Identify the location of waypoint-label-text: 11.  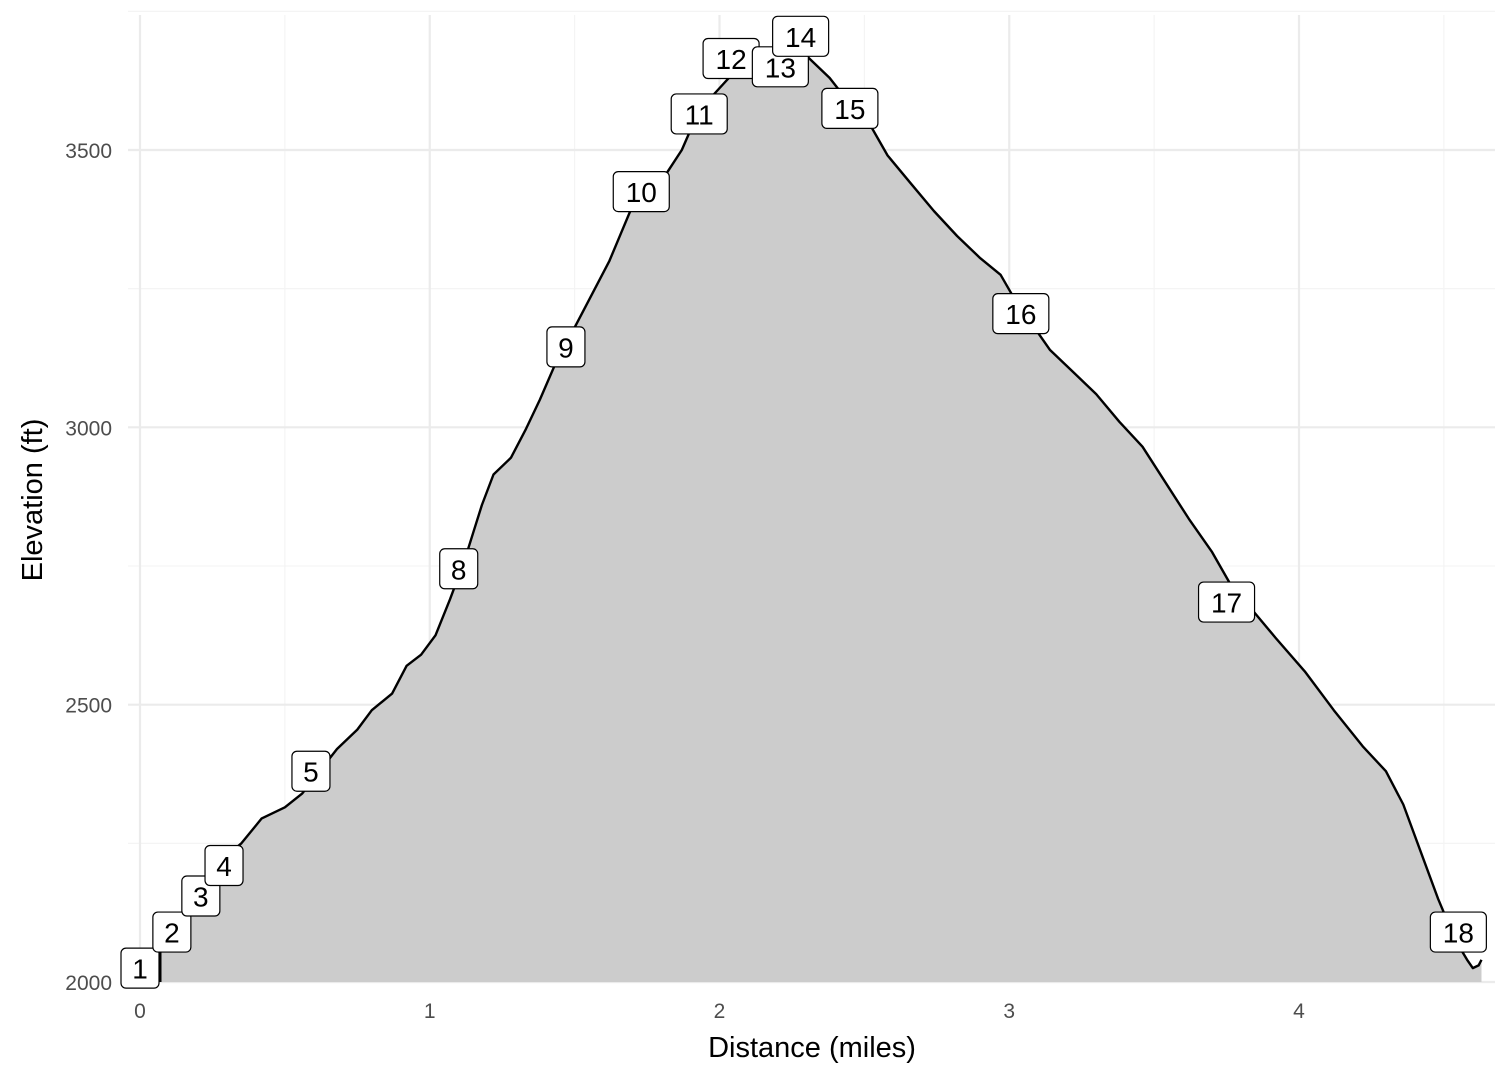
(699, 114).